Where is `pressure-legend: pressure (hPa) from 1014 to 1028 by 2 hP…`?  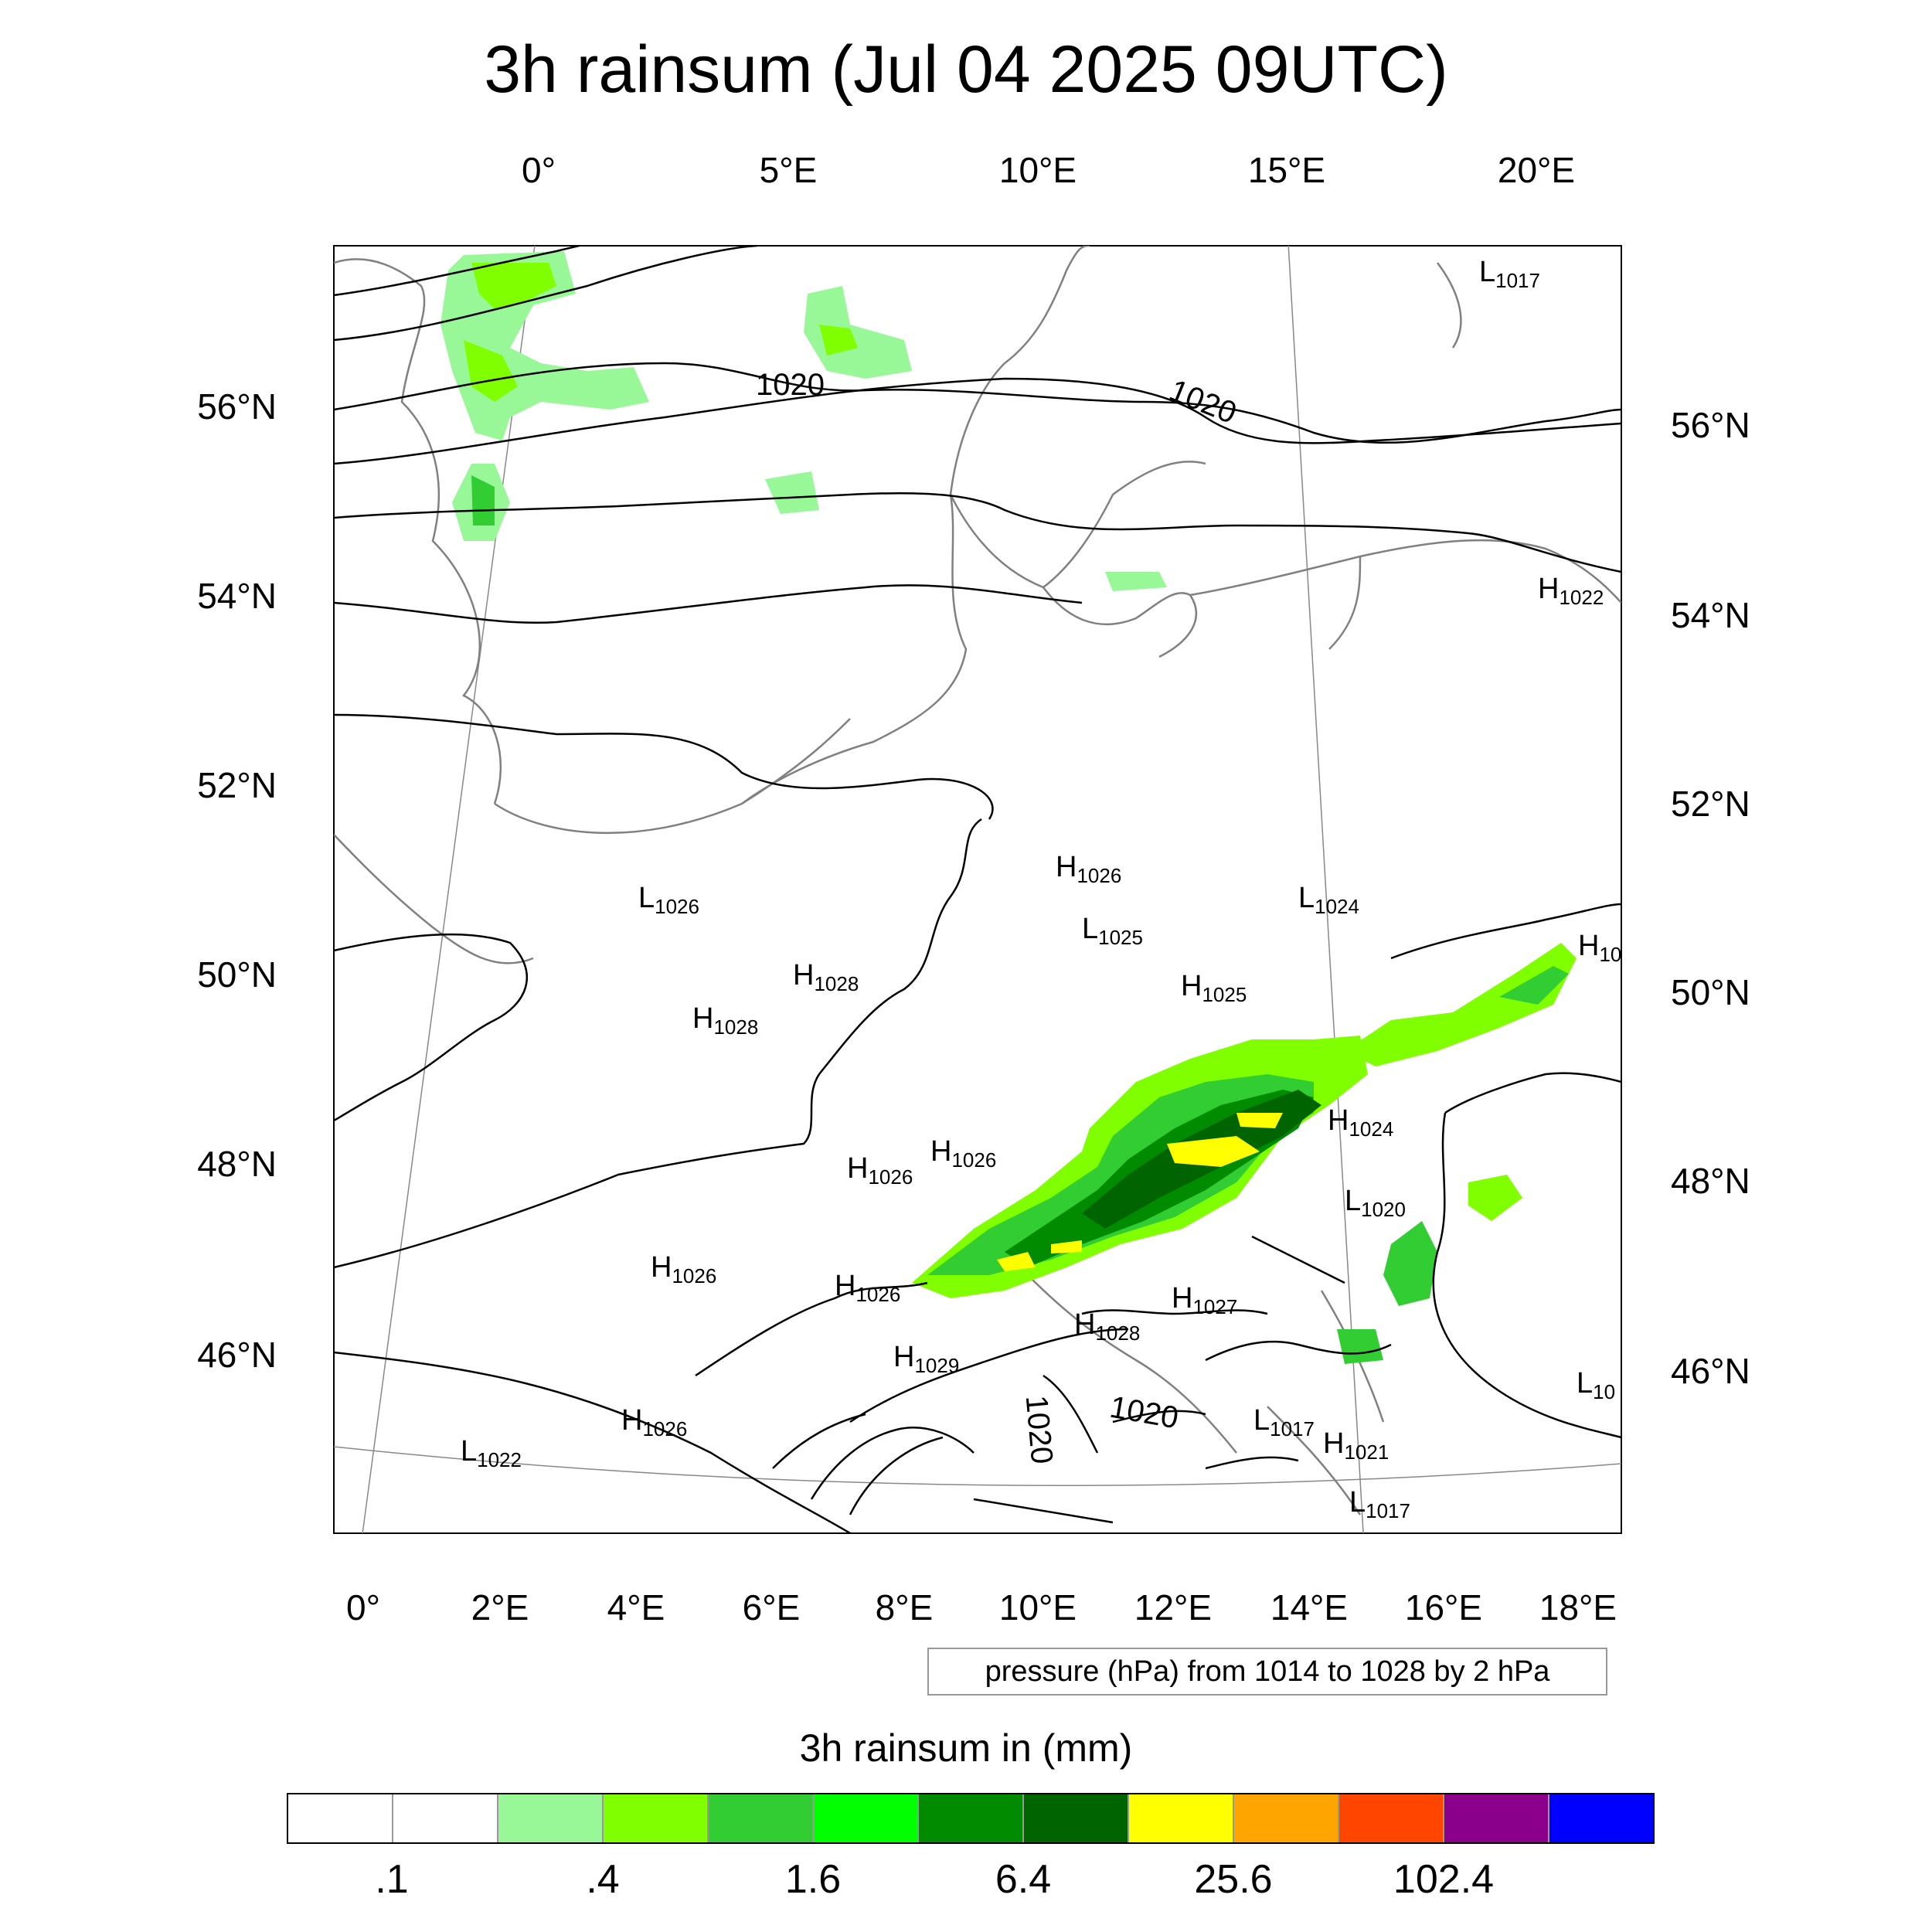 pressure-legend: pressure (hPa) from 1014 to 1028 by 2 hP… is located at coordinates (1267, 1672).